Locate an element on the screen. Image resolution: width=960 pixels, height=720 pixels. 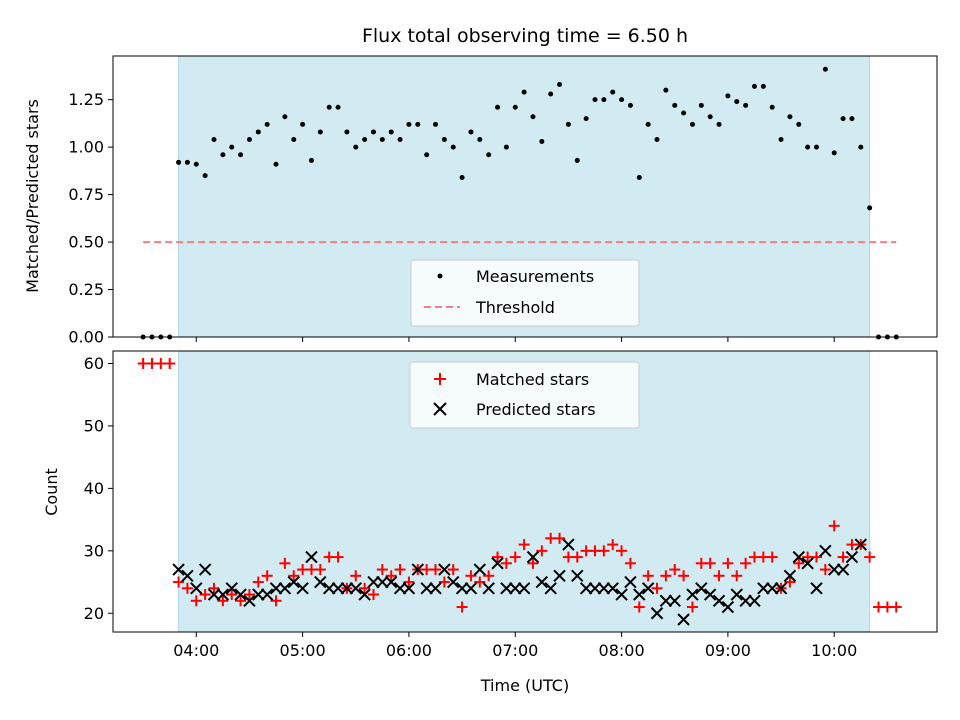
series-predicted-stars is located at coordinates (520, 582).